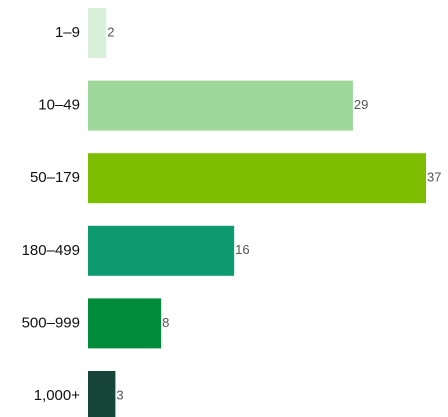 This screenshot has width=448, height=417. What do you see at coordinates (51, 250) in the screenshot?
I see `category-label: 180–499` at bounding box center [51, 250].